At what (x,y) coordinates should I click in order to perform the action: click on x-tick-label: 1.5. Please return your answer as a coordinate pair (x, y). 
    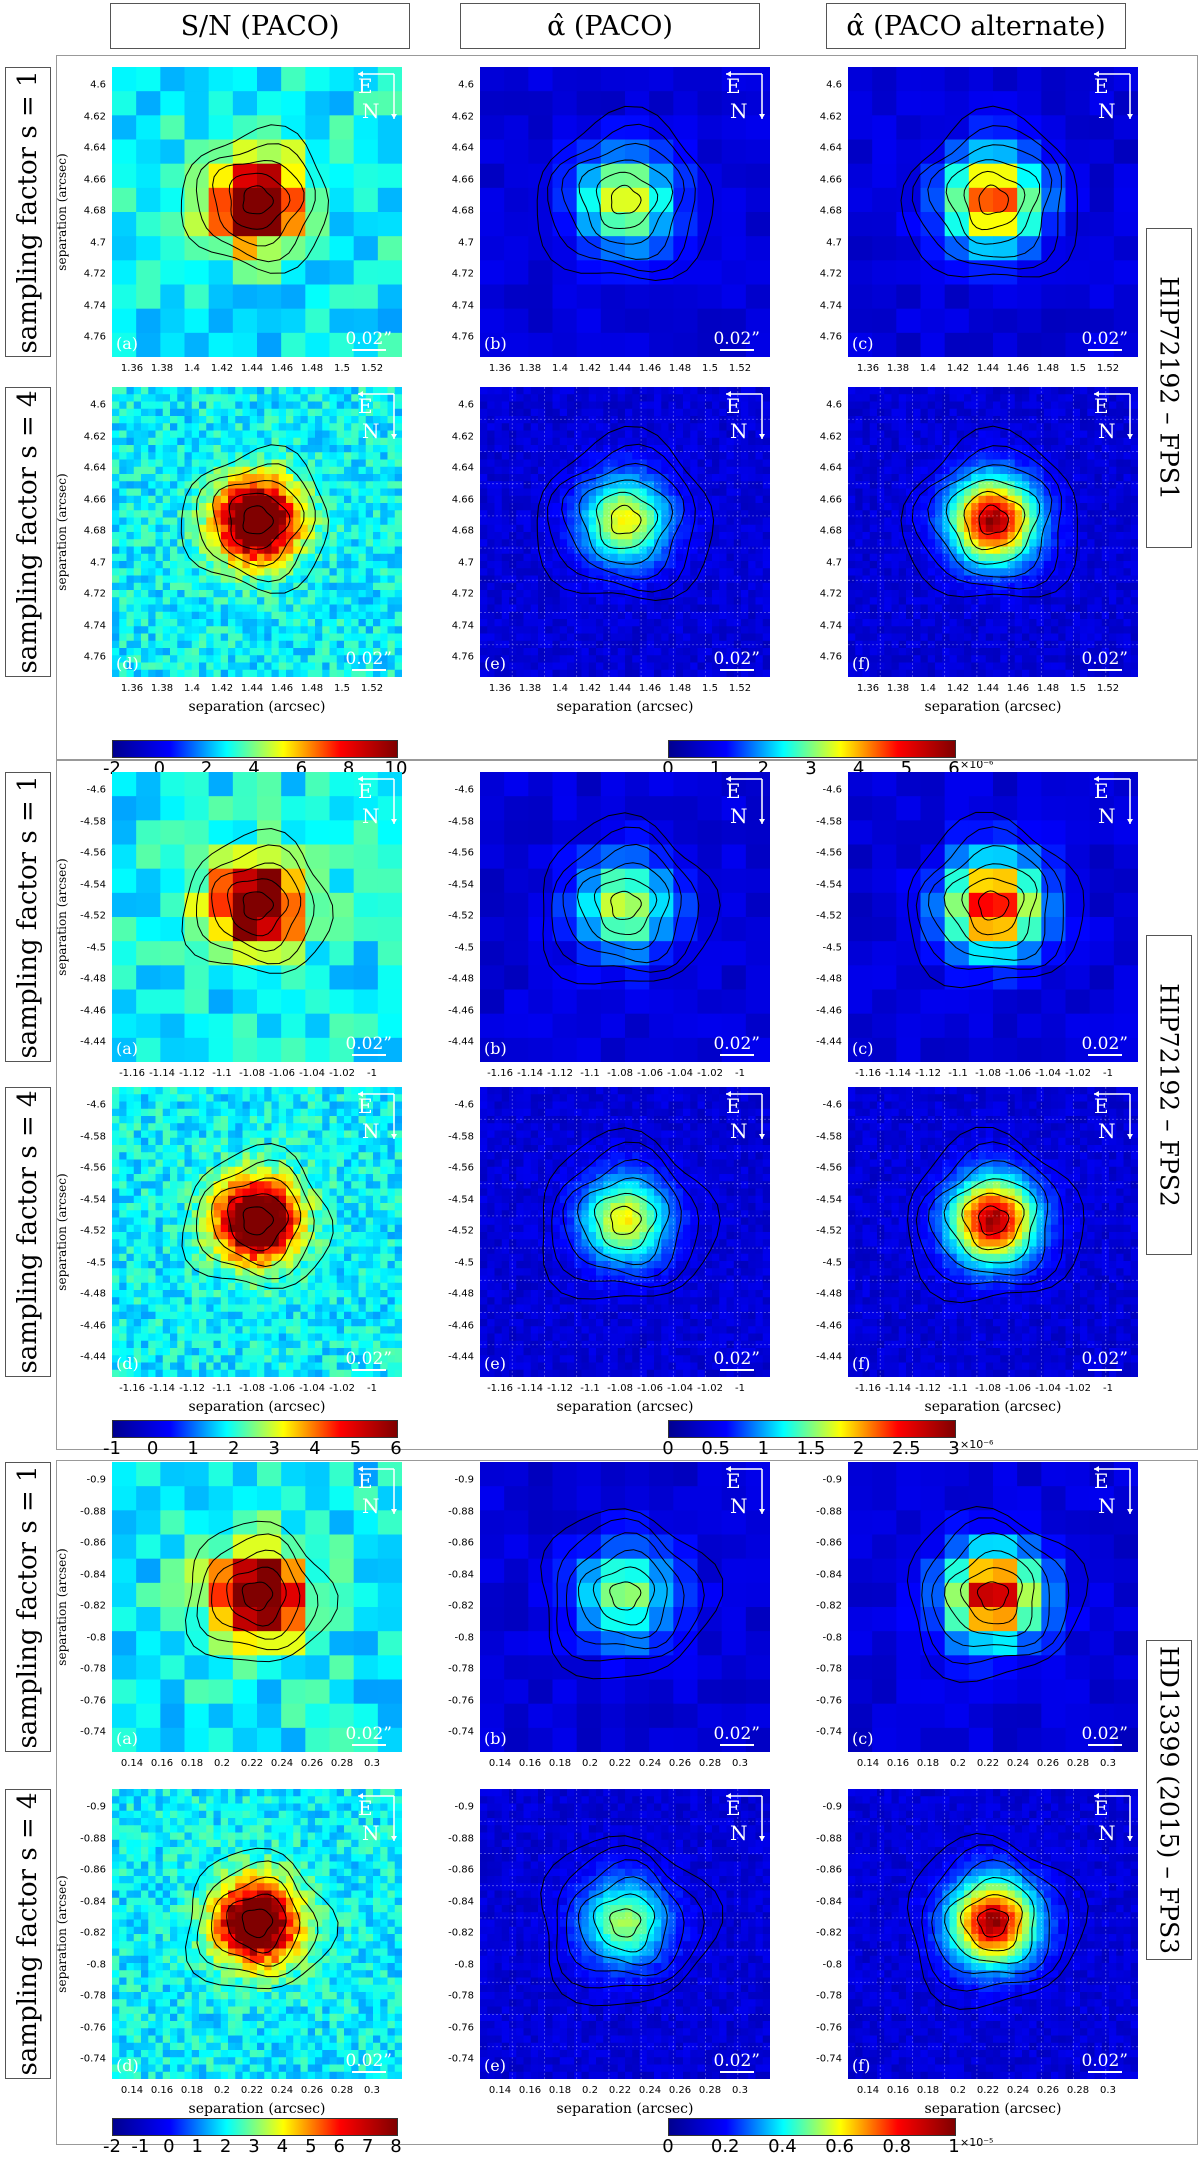
    Looking at the image, I should click on (710, 368).